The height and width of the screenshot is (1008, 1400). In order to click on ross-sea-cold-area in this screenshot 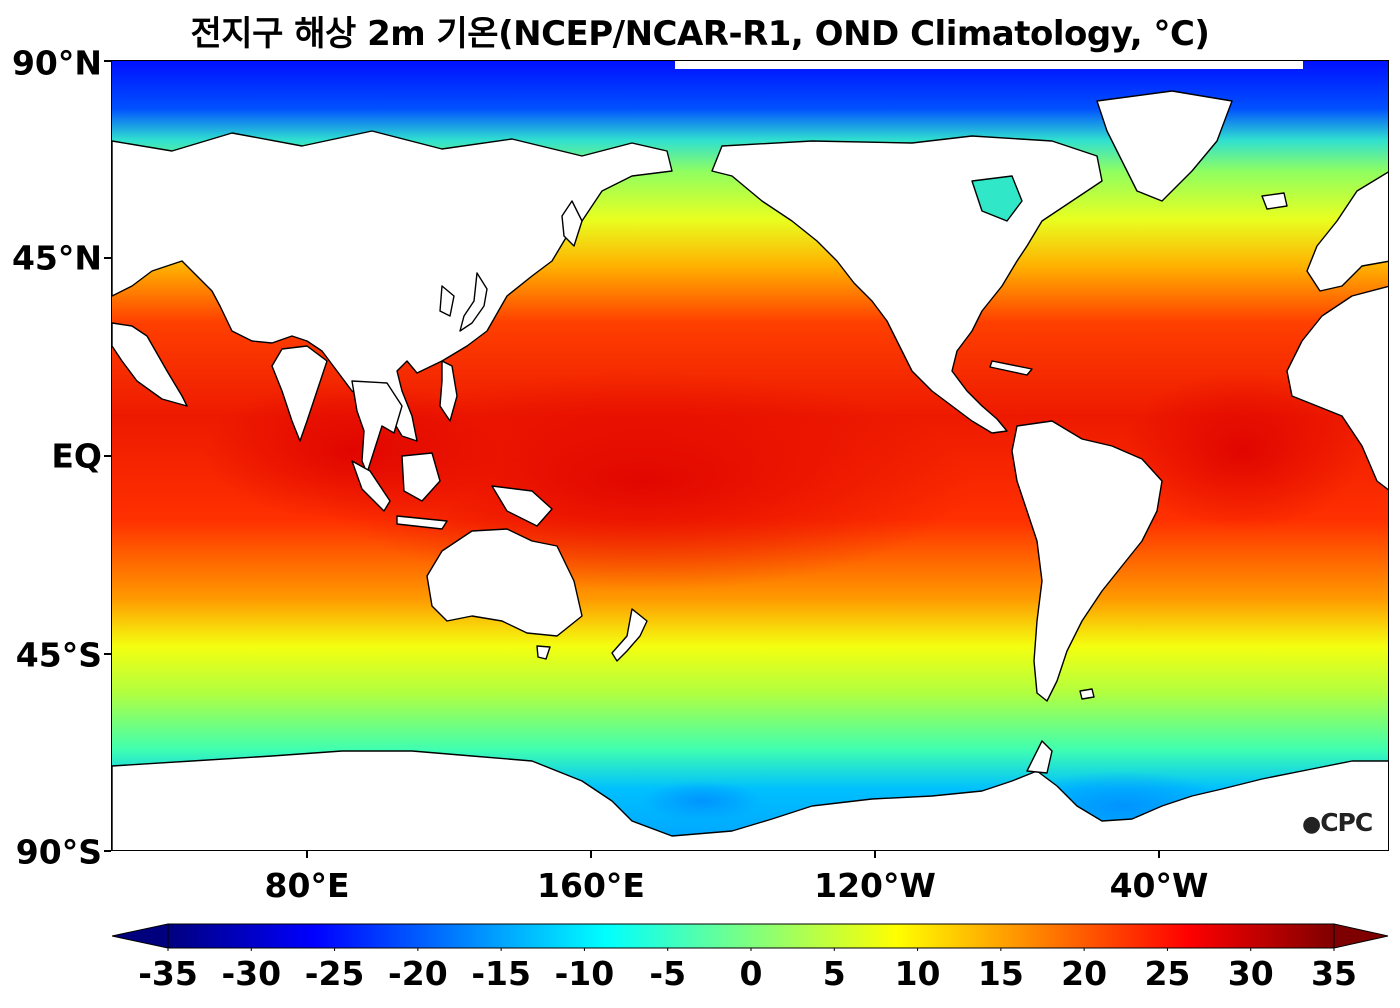, I will do `click(702, 801)`.